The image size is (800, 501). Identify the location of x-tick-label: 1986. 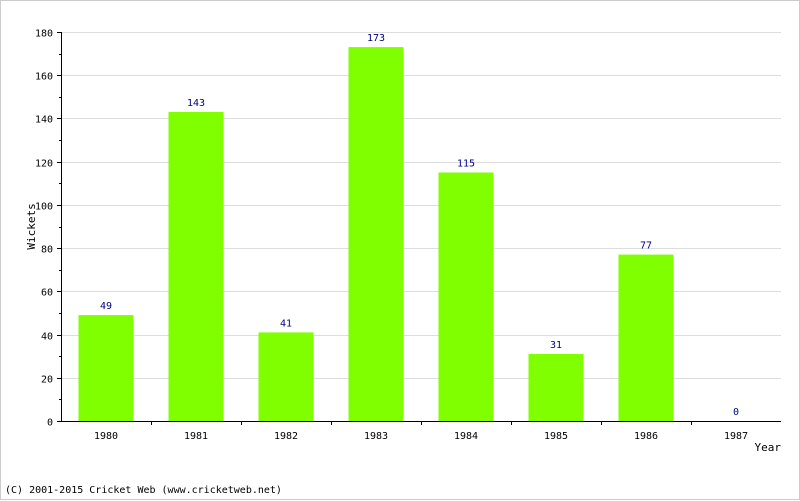
(646, 436).